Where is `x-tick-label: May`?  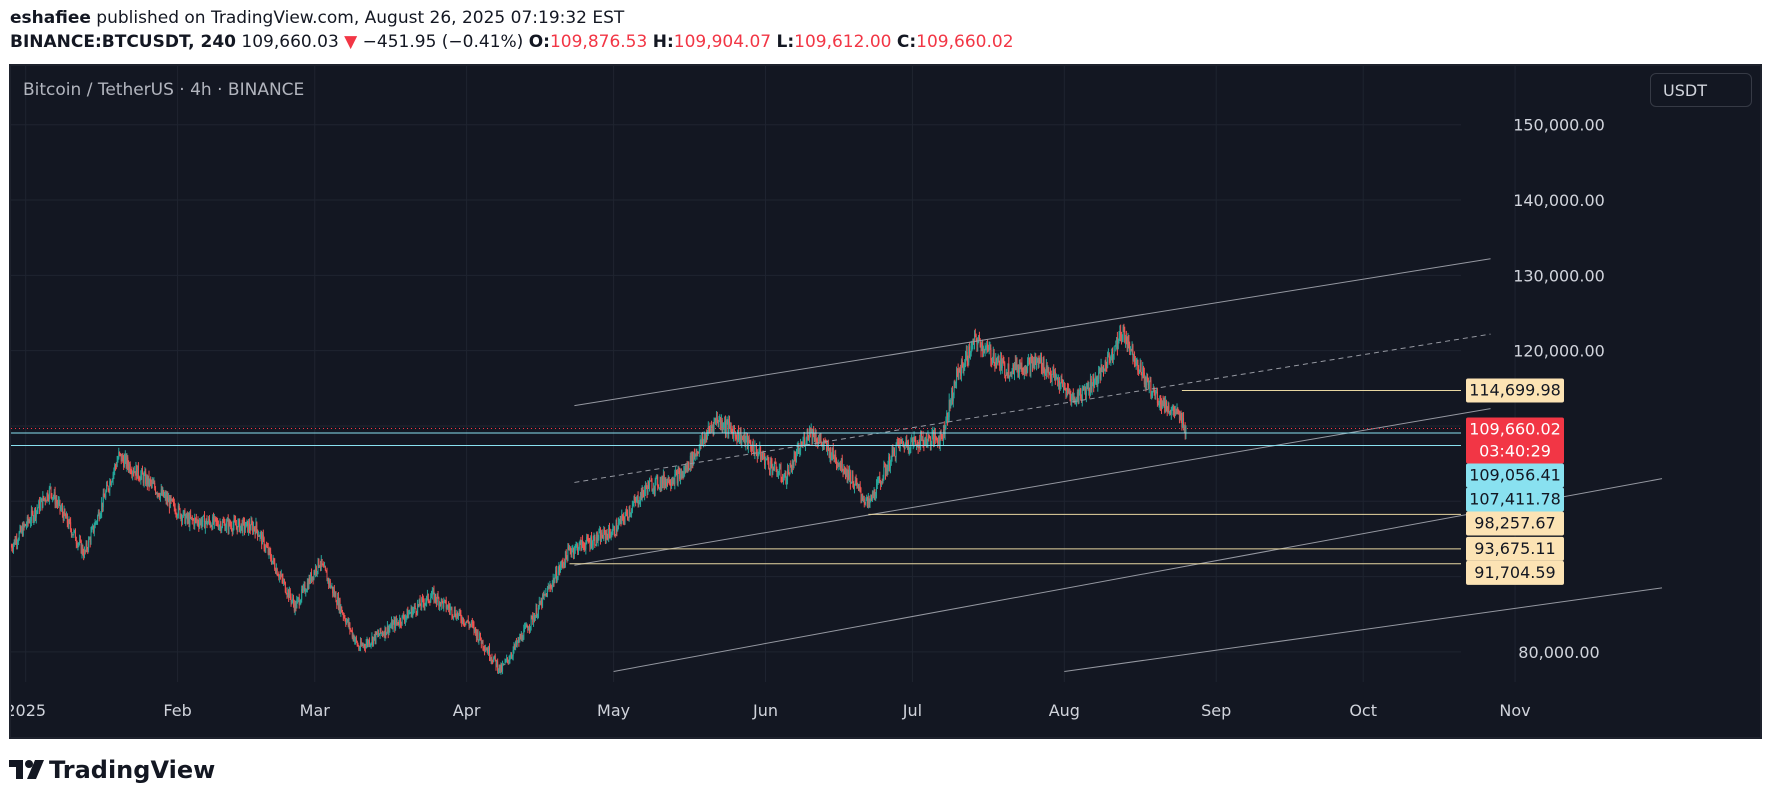
x-tick-label: May is located at coordinates (613, 710).